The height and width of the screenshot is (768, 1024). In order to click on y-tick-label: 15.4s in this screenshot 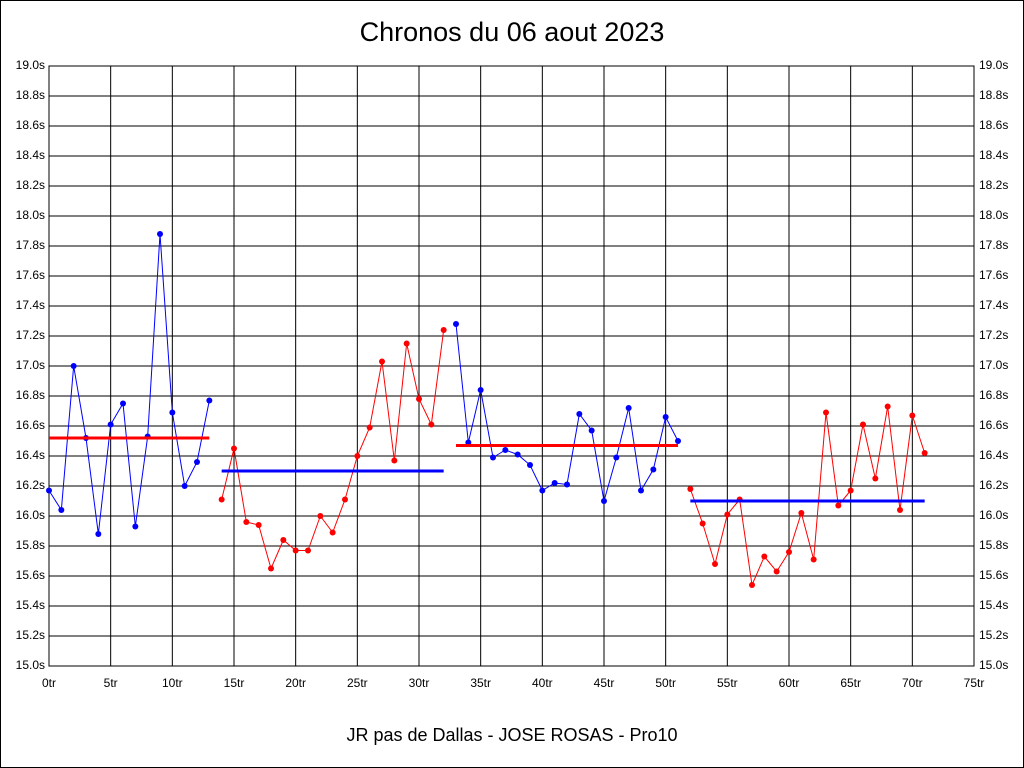, I will do `click(30, 605)`.